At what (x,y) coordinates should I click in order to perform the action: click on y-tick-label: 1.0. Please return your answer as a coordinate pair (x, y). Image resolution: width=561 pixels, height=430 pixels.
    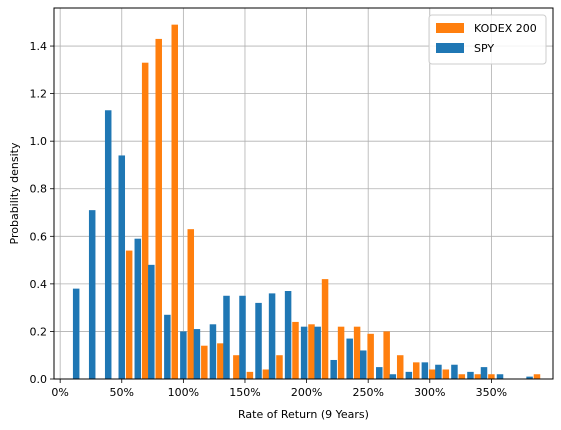
    Looking at the image, I should click on (39, 141).